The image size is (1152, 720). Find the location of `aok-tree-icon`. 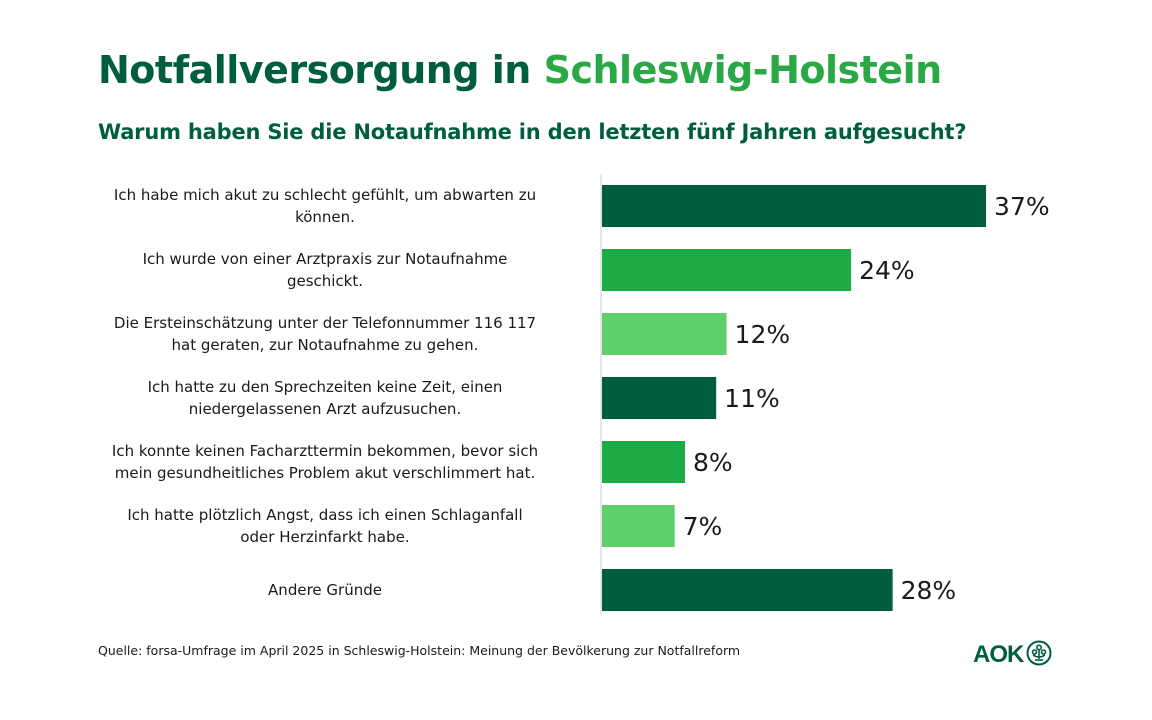

aok-tree-icon is located at coordinates (1039, 655).